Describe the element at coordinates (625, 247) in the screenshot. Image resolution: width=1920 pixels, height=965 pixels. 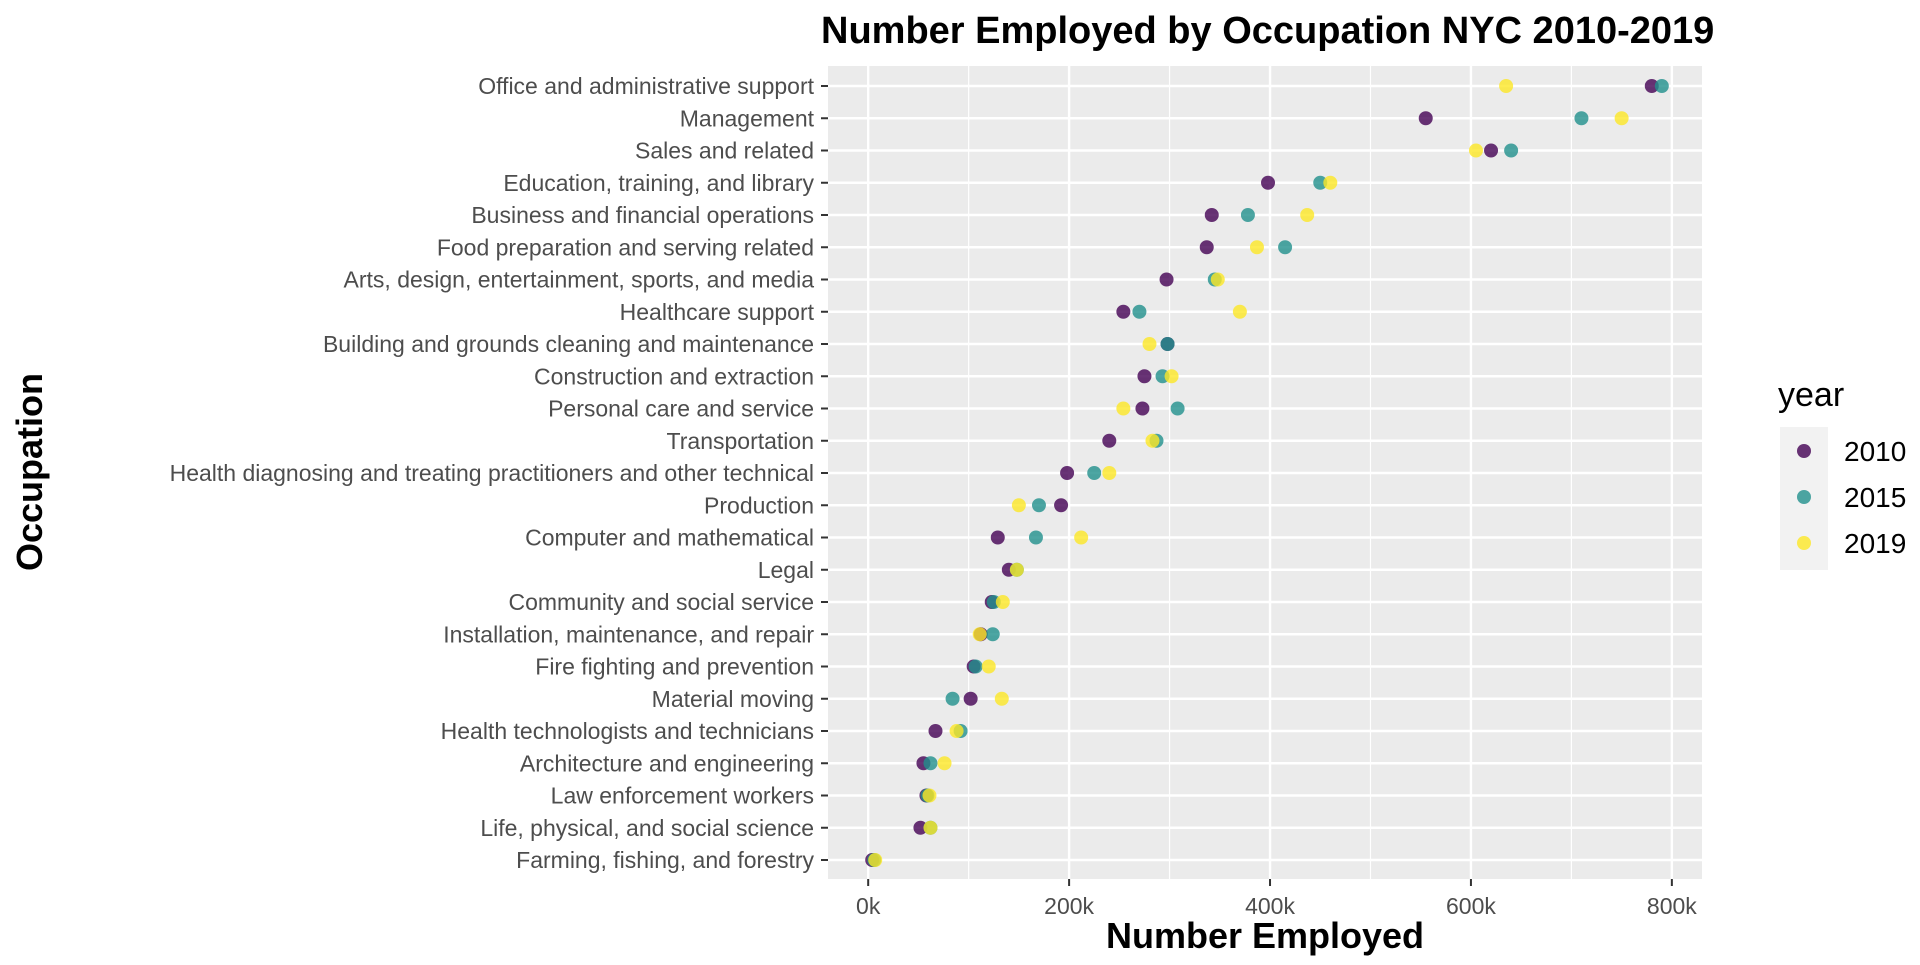
I see `y-tick-label: Food preparation and serving related` at that location.